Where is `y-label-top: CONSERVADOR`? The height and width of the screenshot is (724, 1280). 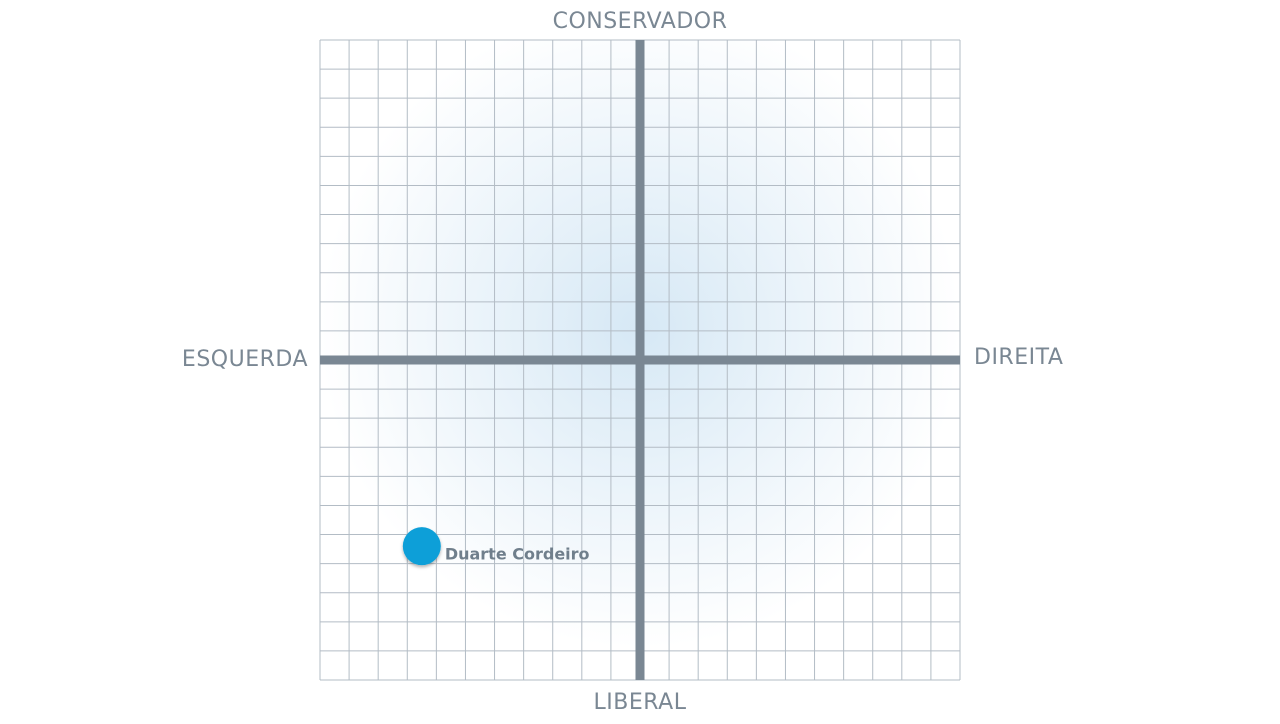 y-label-top: CONSERVADOR is located at coordinates (640, 21).